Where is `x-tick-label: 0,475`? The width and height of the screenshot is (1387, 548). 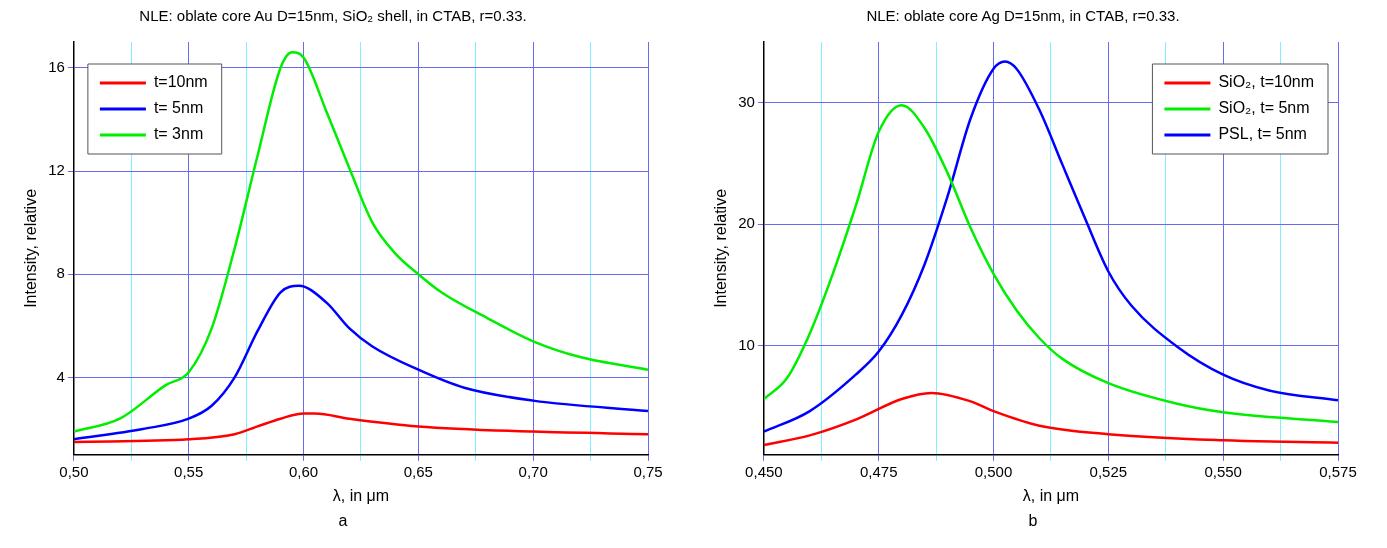
x-tick-label: 0,475 is located at coordinates (878, 471).